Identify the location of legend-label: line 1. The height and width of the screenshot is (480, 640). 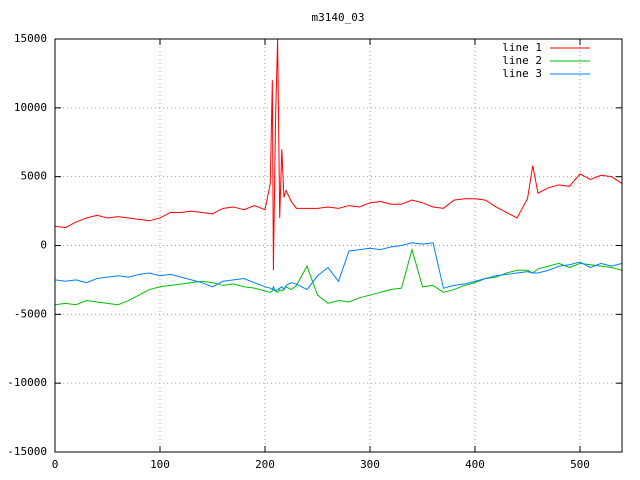
(522, 47).